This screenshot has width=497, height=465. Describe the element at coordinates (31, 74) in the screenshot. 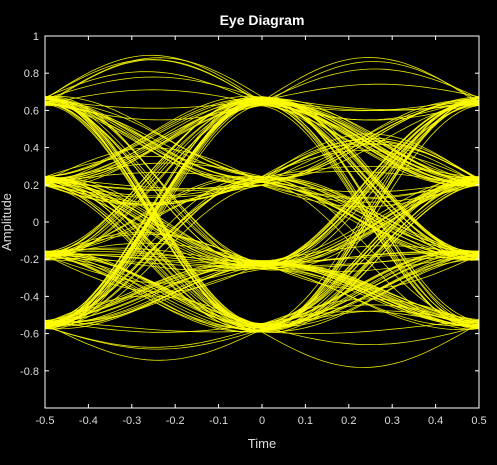

I see `y-tick-label: 0.8` at that location.